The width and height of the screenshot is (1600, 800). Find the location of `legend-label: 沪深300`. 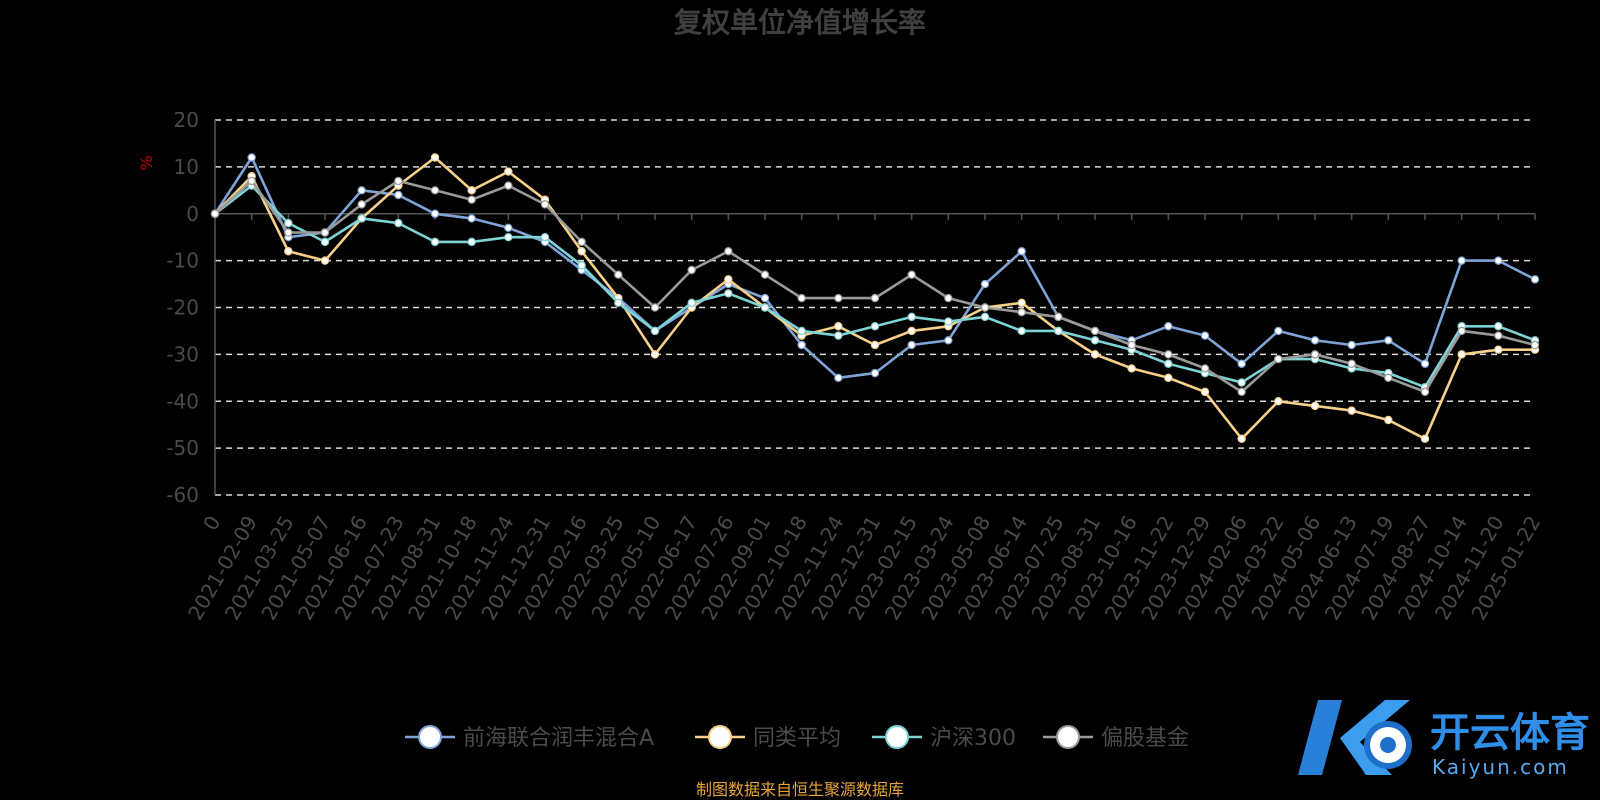

legend-label: 沪深300 is located at coordinates (973, 738).